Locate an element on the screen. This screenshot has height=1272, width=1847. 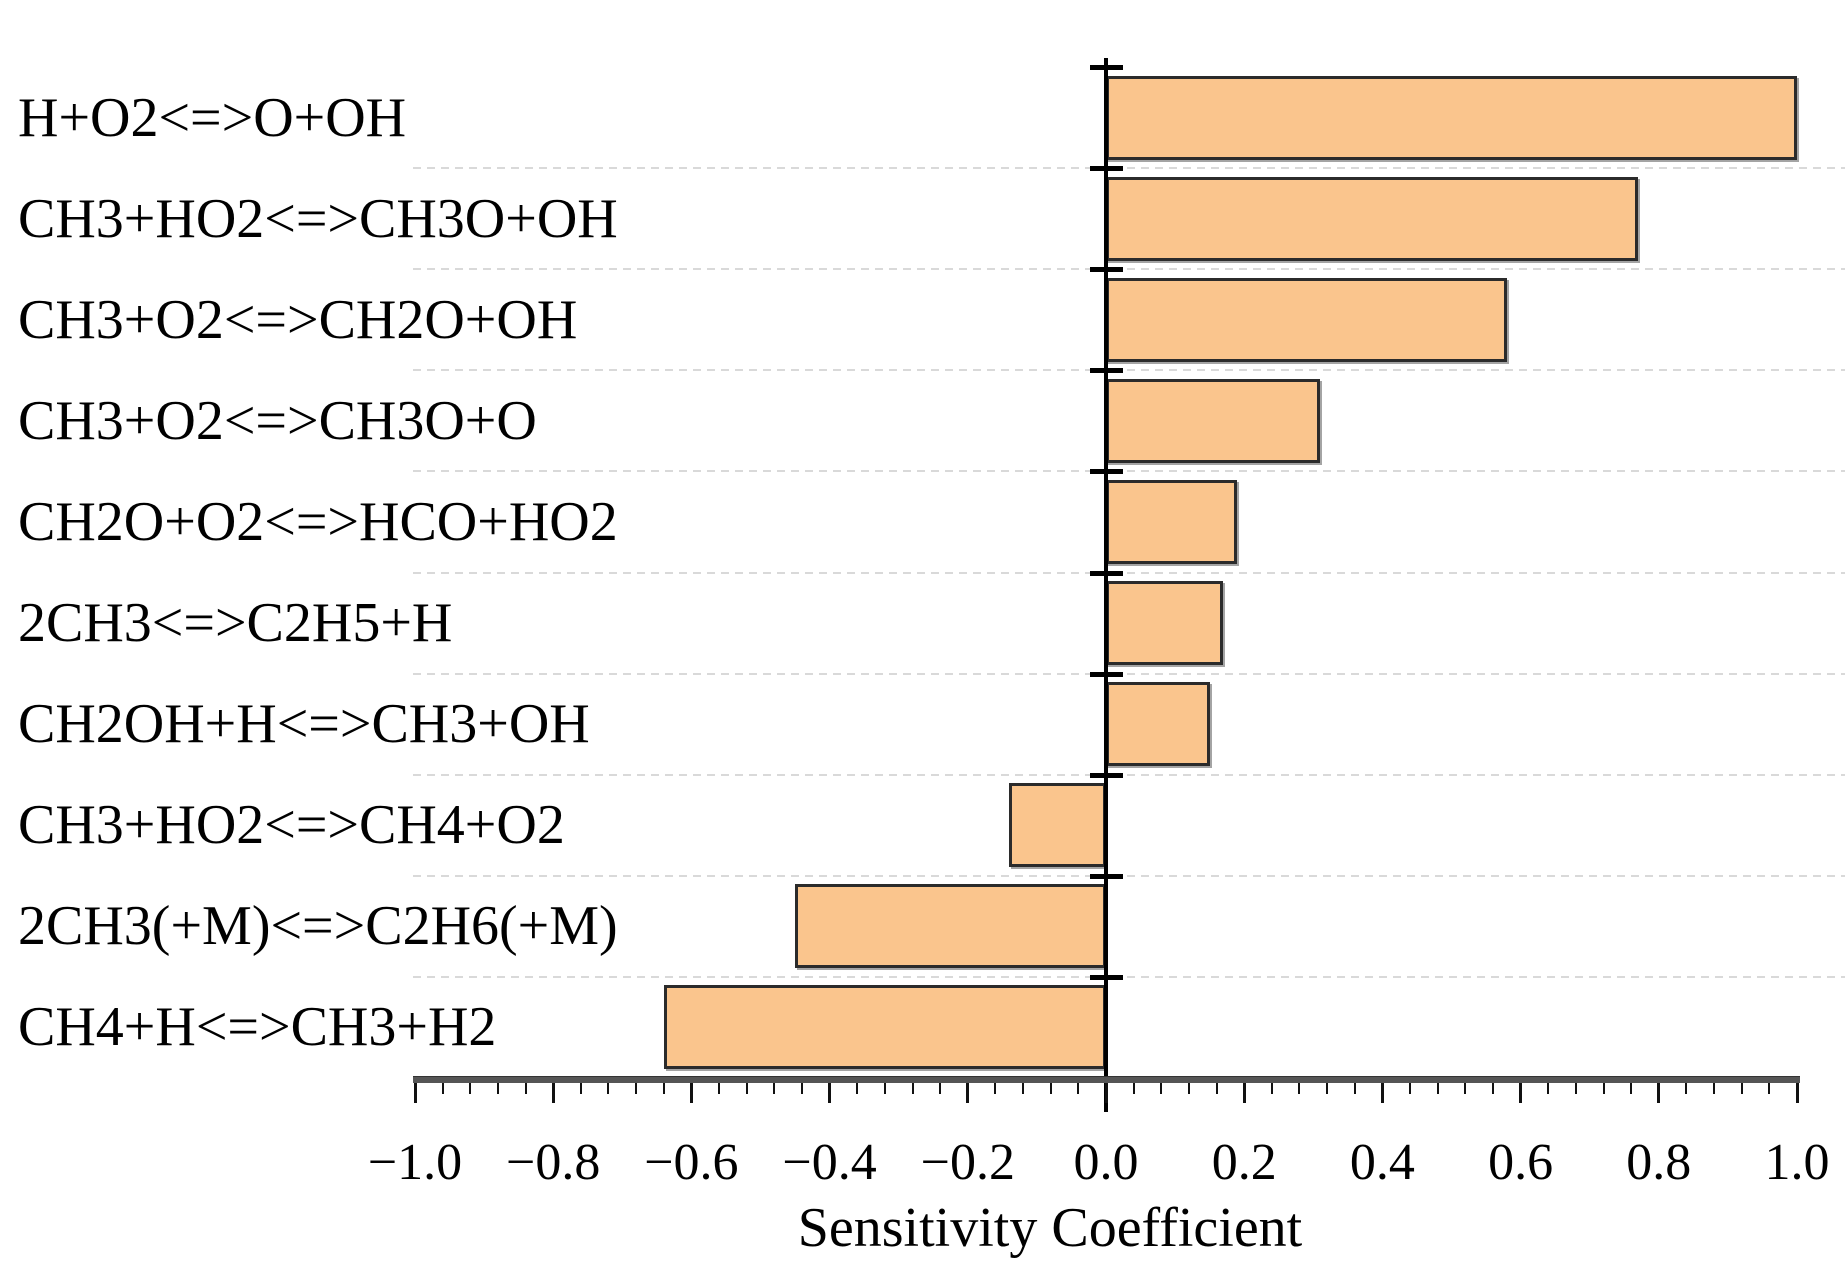
x-axis-title: Sensitivity Coefficient is located at coordinates (1050, 1228).